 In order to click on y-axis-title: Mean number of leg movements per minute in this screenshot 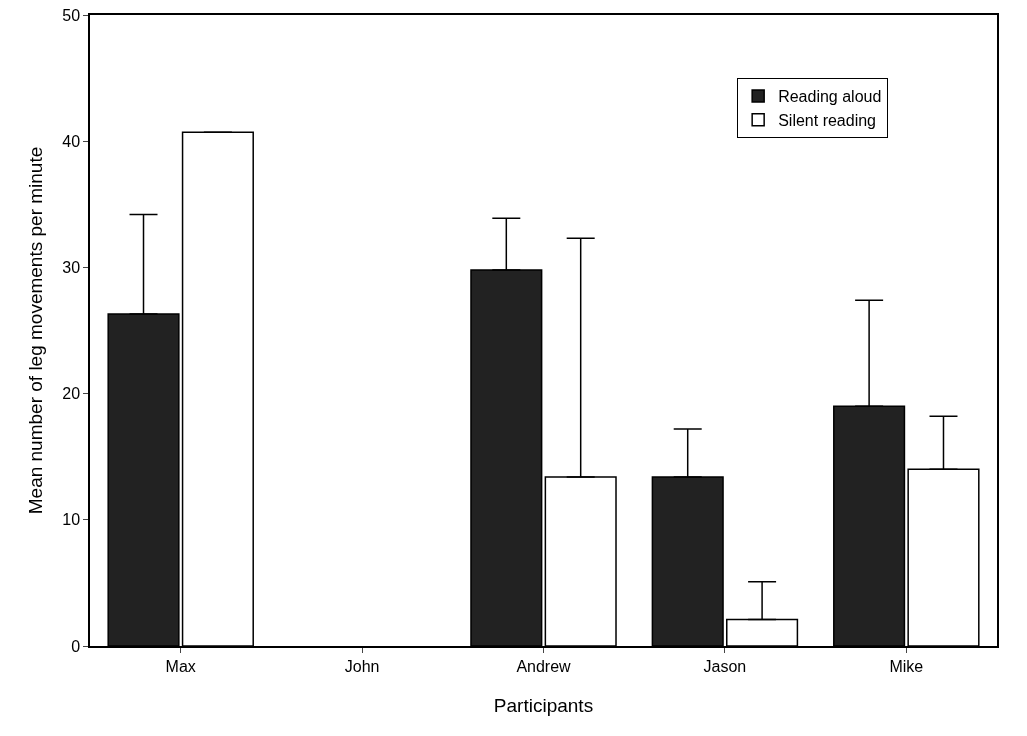, I will do `click(35, 330)`.